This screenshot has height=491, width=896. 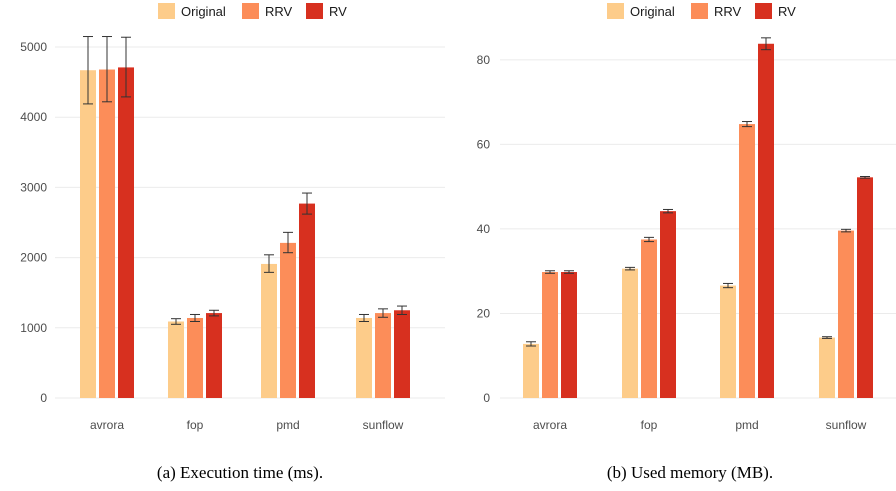 I want to click on caption-b: (b) Used memory (MB)., so click(x=690, y=472).